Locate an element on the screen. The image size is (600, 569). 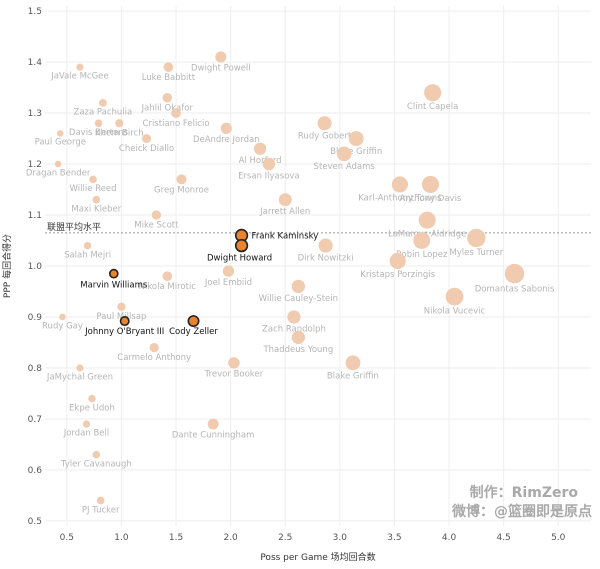
player-label: JaVale McGee is located at coordinates (79, 77).